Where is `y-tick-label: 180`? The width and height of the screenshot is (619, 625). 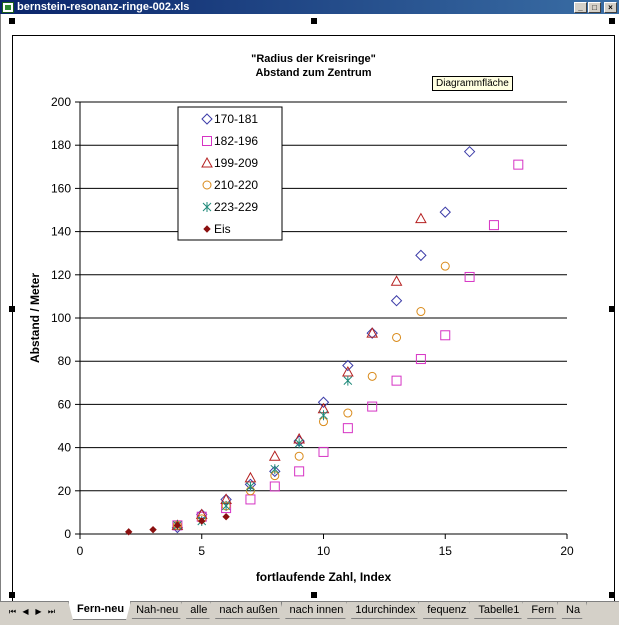 y-tick-label: 180 is located at coordinates (61, 145).